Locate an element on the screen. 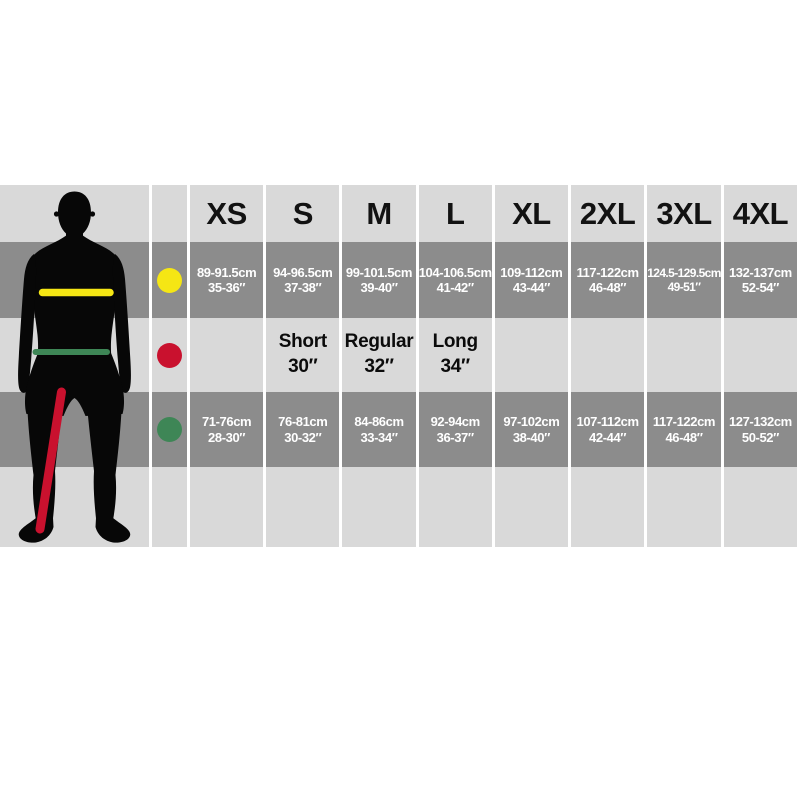  waist-in-value: 42-44″ is located at coordinates (608, 437).